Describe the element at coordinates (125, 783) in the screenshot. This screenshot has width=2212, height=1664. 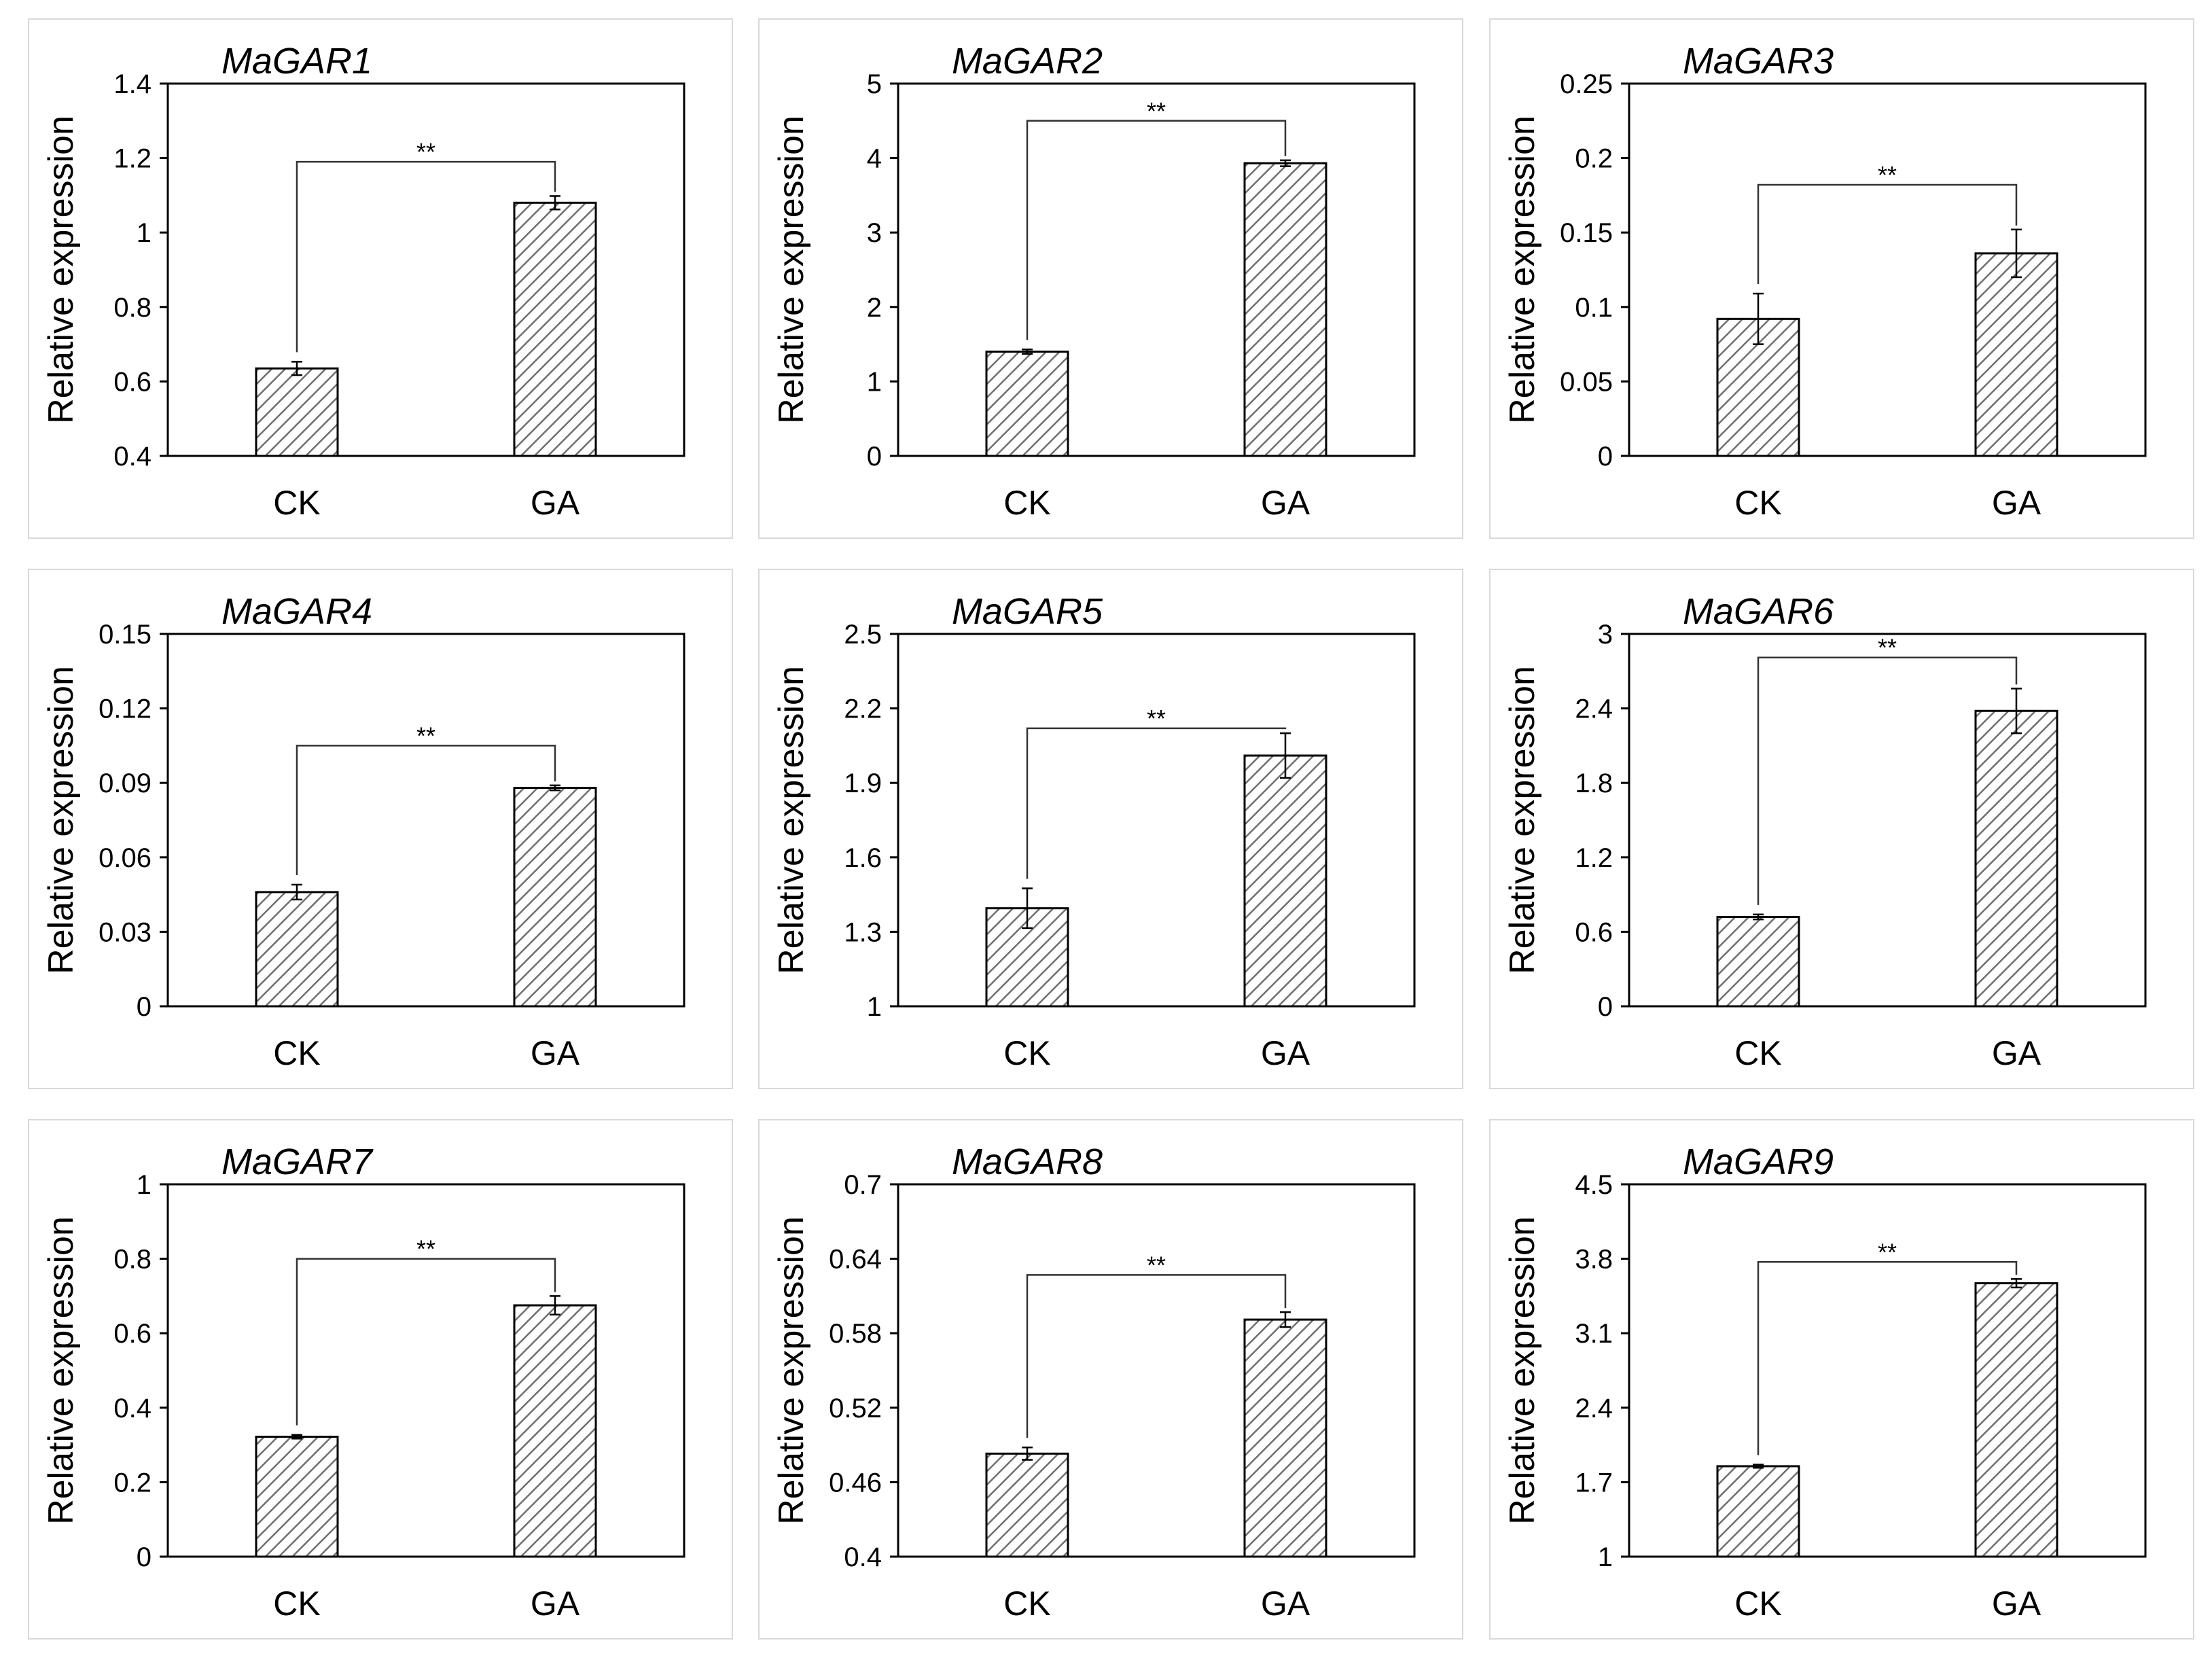
I see `y-tick-label: 0.09` at that location.